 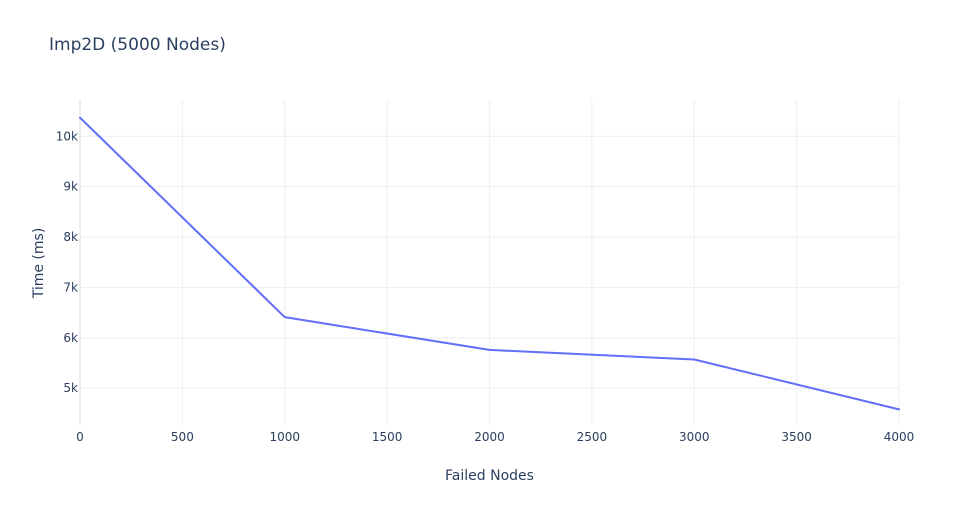 I want to click on x-tick-label: 500, so click(x=182, y=437).